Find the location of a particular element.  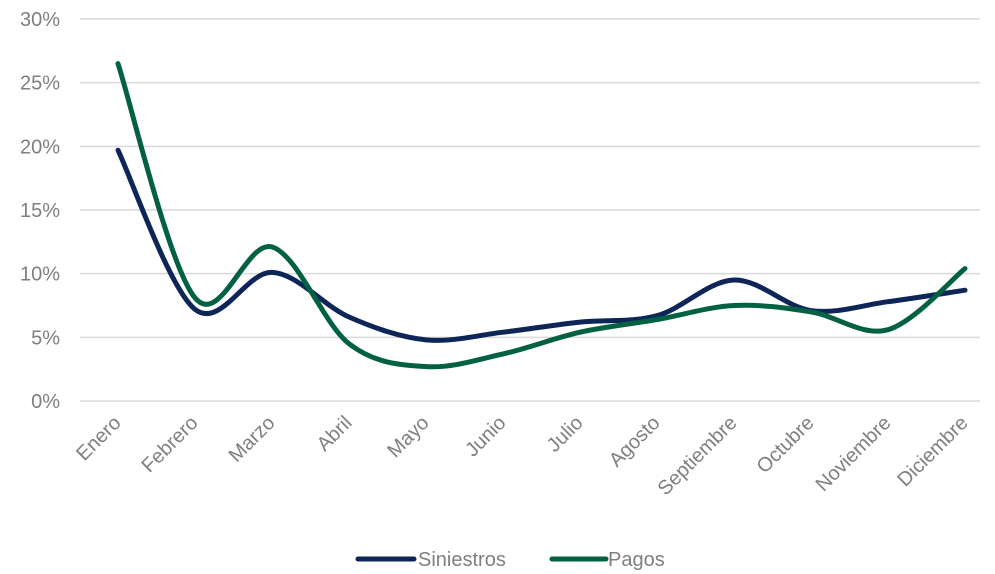

legend: Siniestros Pagos is located at coordinates (510, 560).